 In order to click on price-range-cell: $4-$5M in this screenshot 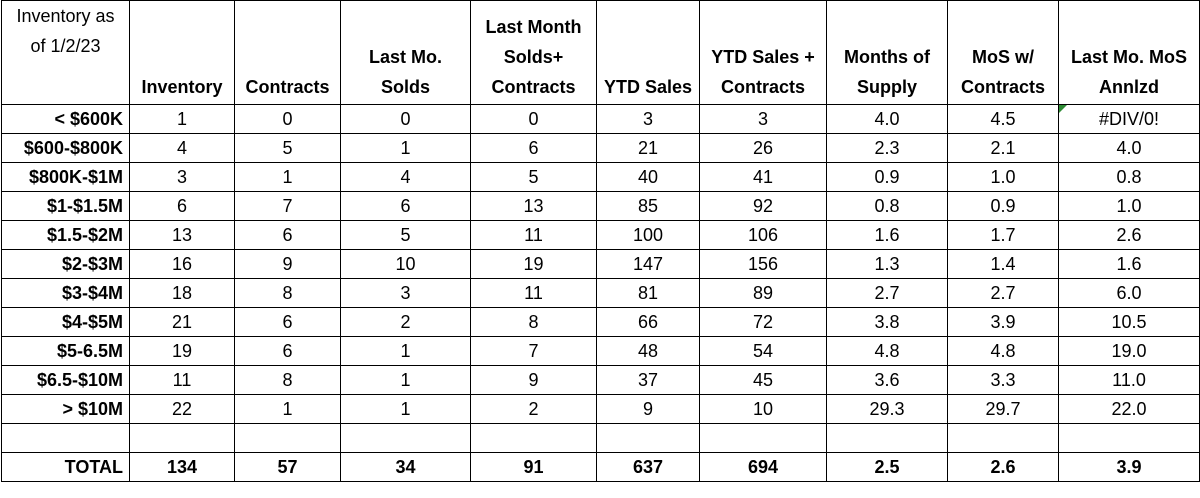, I will do `click(65, 322)`.